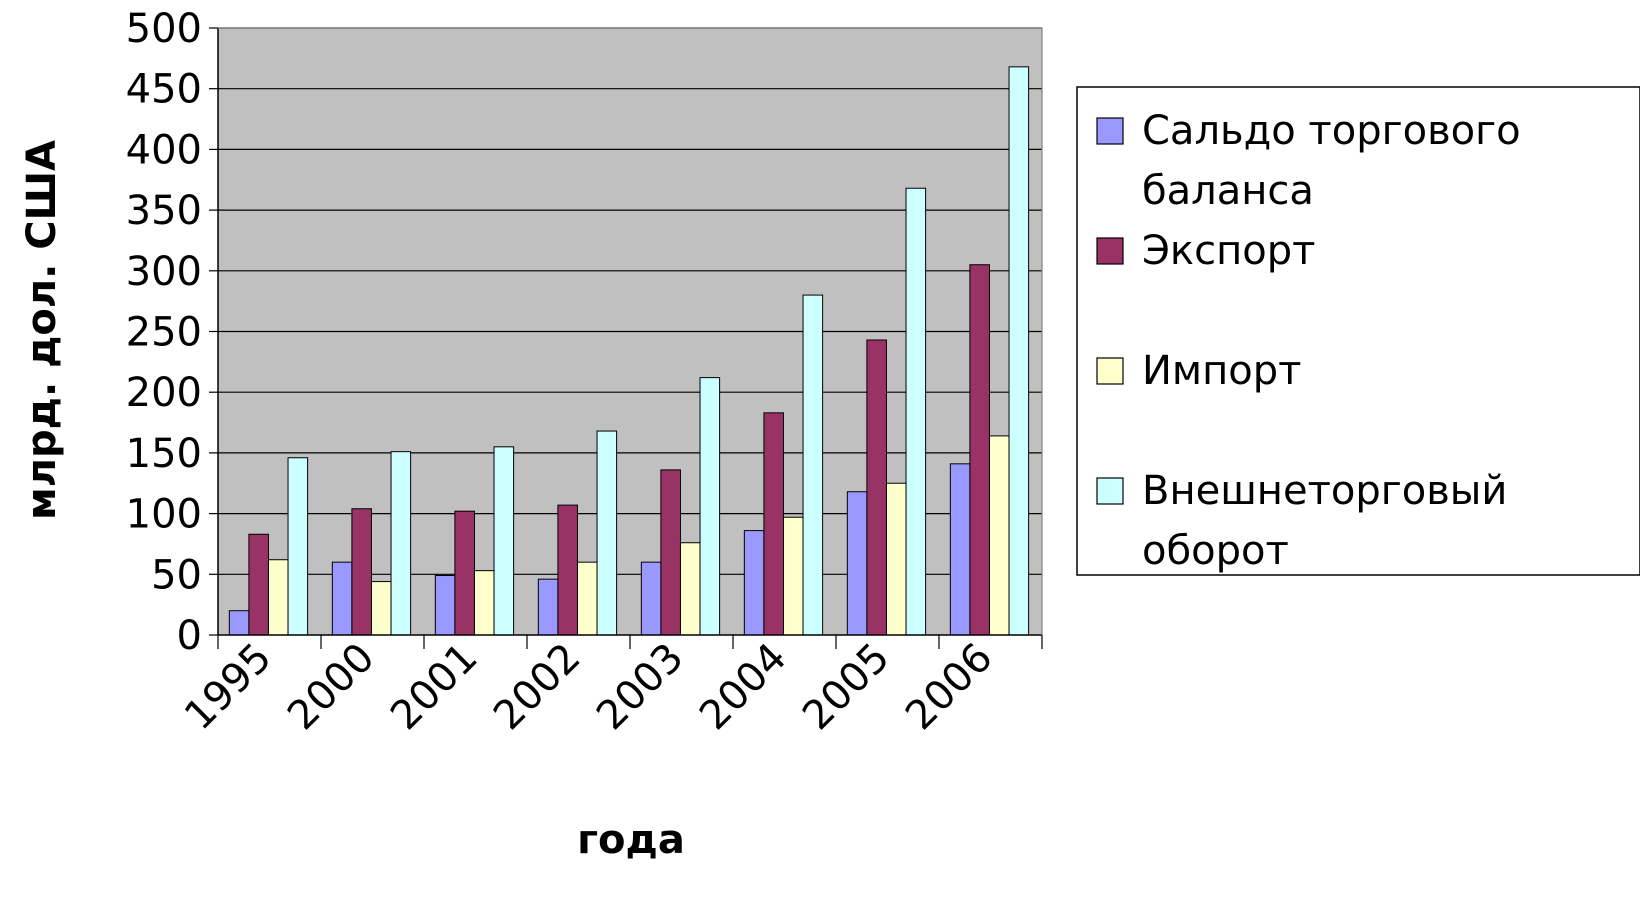 This screenshot has width=1640, height=898. Describe the element at coordinates (979, 450) in the screenshot. I see `bar-2-2006` at that location.